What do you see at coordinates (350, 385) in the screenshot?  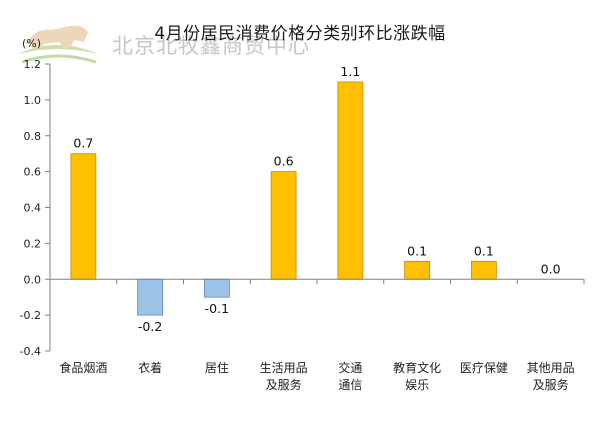 I see `category-label: 通信` at bounding box center [350, 385].